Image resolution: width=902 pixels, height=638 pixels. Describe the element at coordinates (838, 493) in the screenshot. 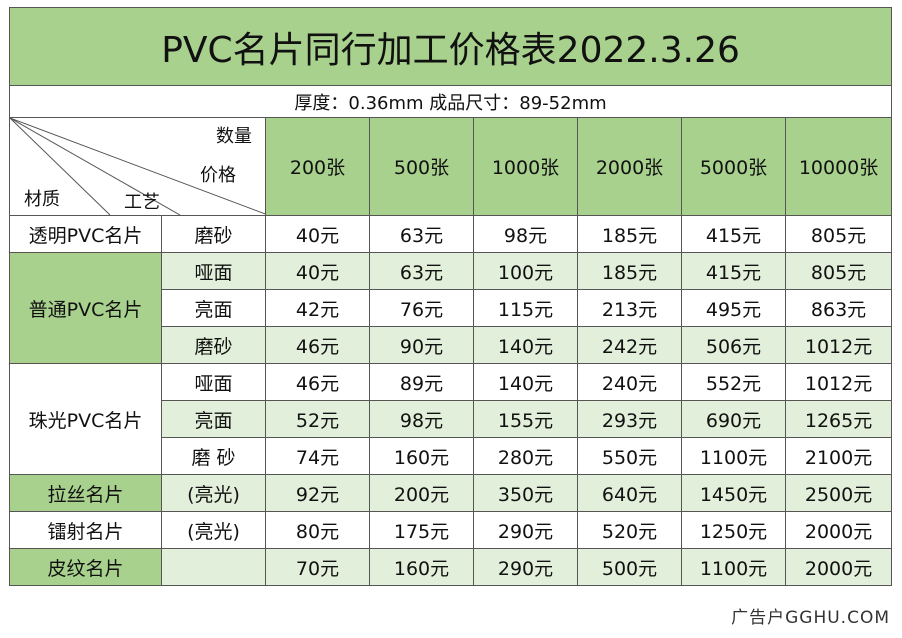

I see `price-cell: 2500元` at that location.